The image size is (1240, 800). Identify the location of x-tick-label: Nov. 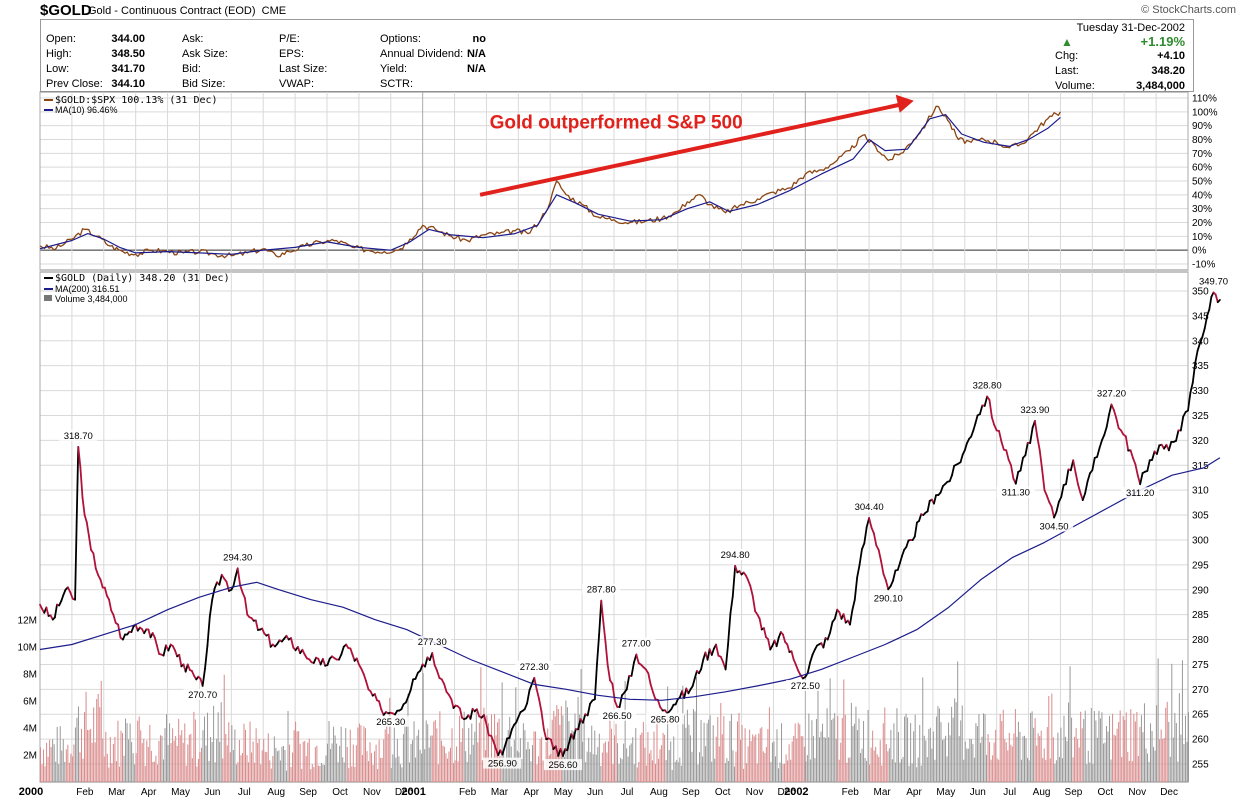
(1137, 792).